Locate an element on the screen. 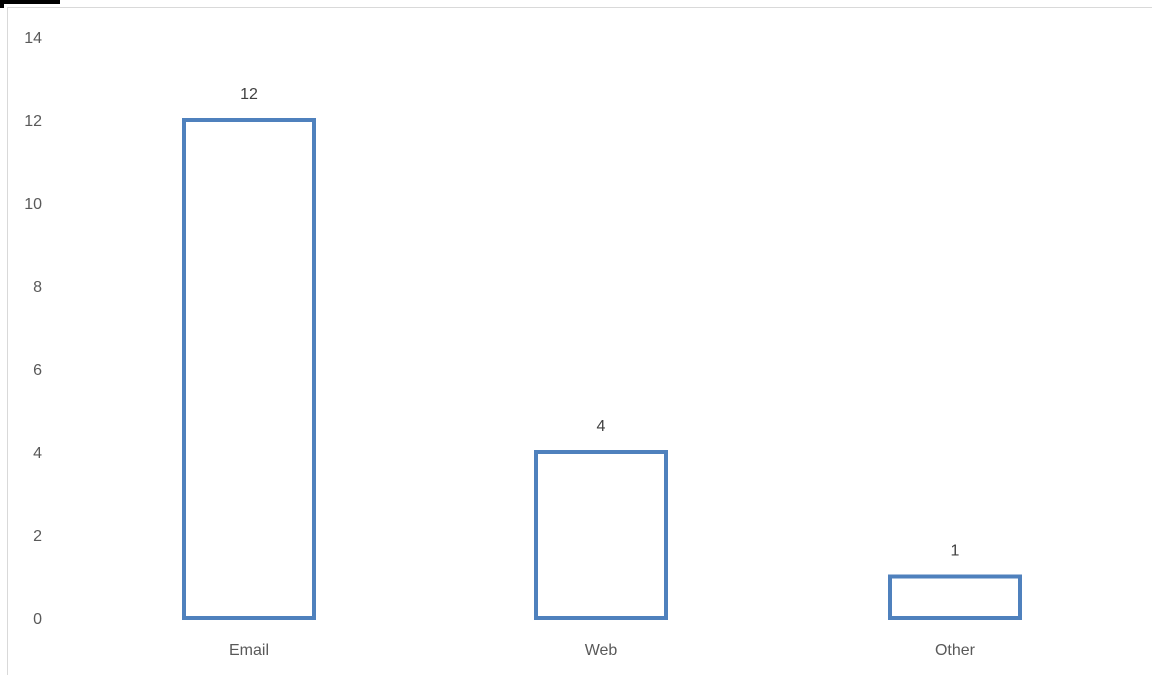 This screenshot has height=675, width=1152. y-tick-label: 8 is located at coordinates (37, 287).